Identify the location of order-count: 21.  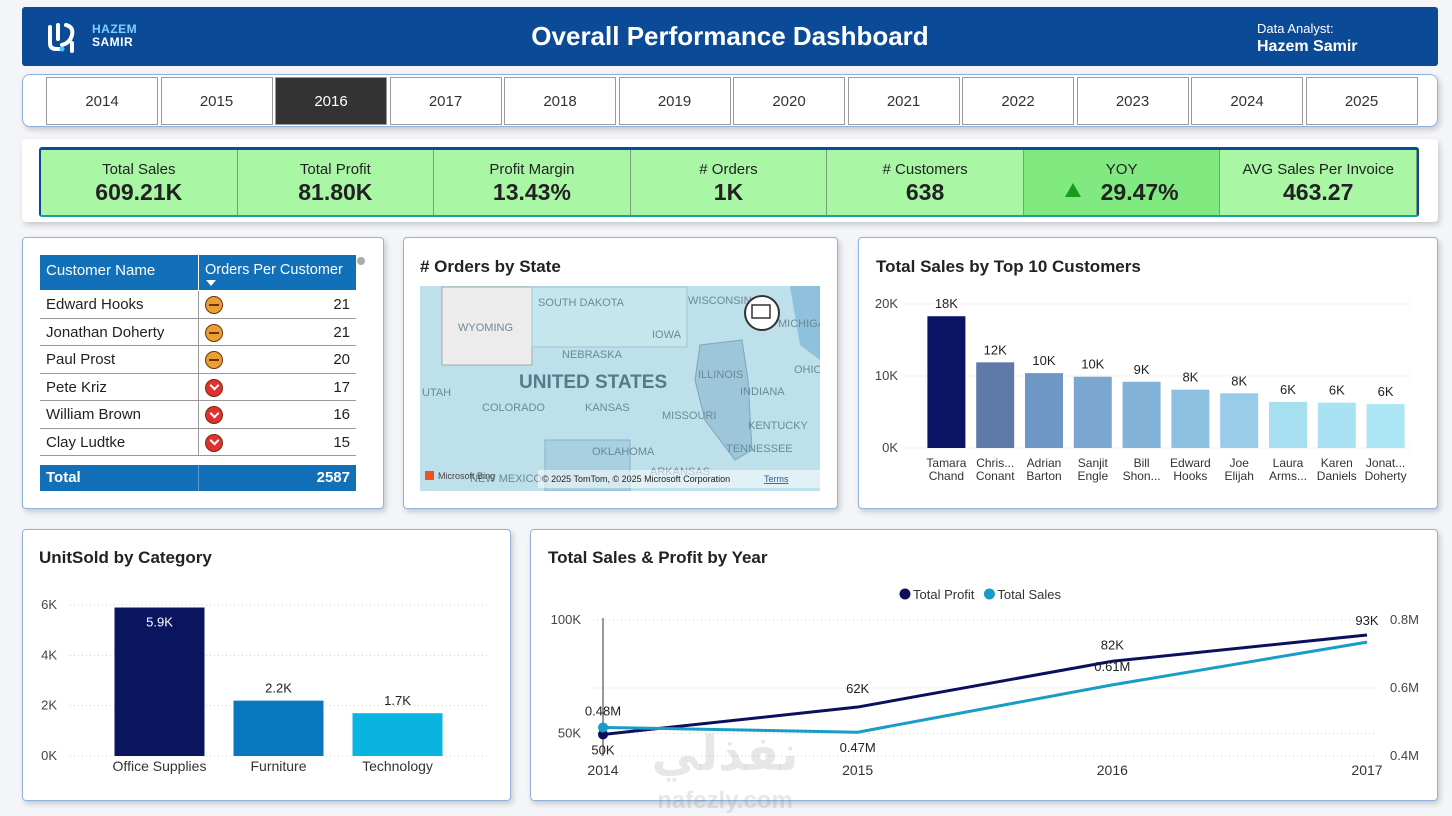
(341, 332).